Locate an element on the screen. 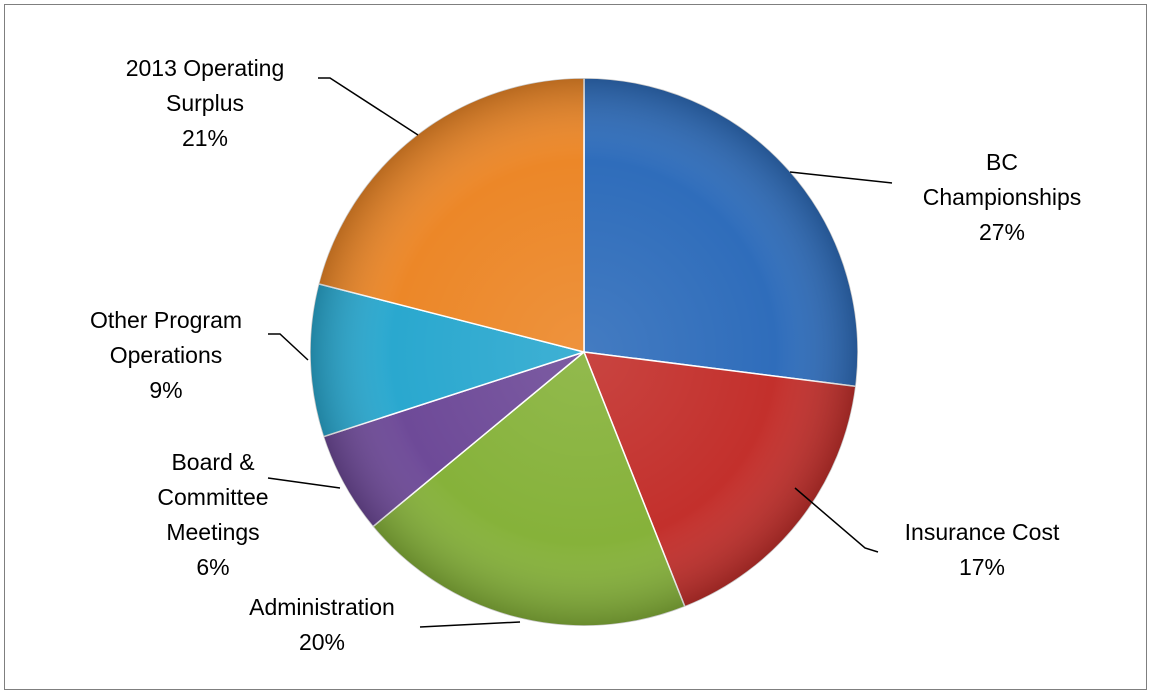 The image size is (1153, 696). slice-name-line: Surplus is located at coordinates (205, 103).